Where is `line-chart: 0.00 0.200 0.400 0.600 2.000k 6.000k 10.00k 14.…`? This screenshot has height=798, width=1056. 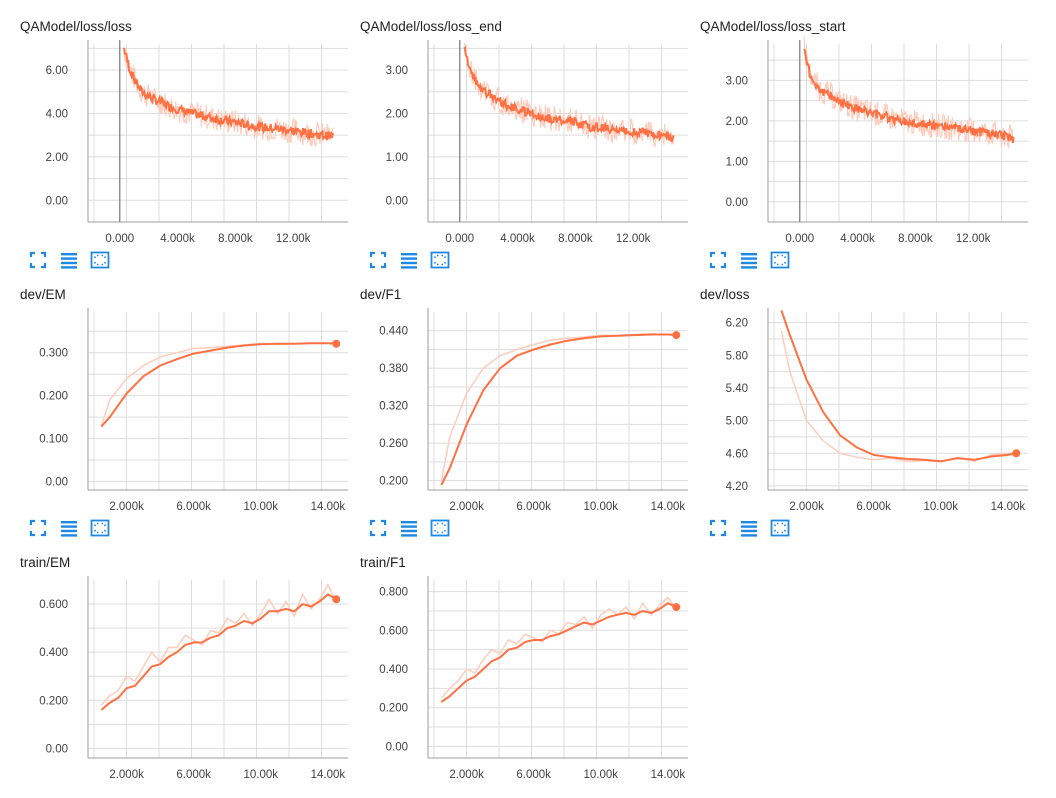 line-chart: 0.00 0.200 0.400 0.600 2.000k 6.000k 10.00k 14.… is located at coordinates (193, 678).